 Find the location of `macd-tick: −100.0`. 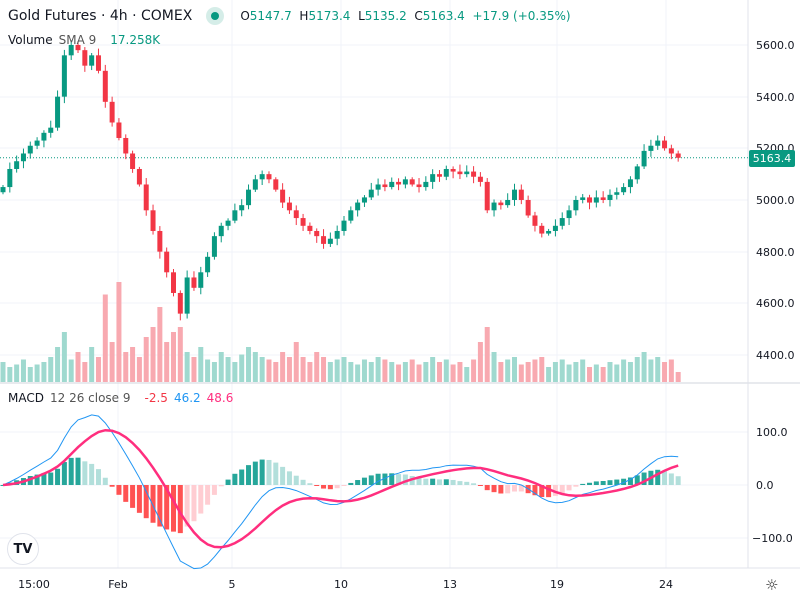

macd-tick: −100.0 is located at coordinates (772, 538).